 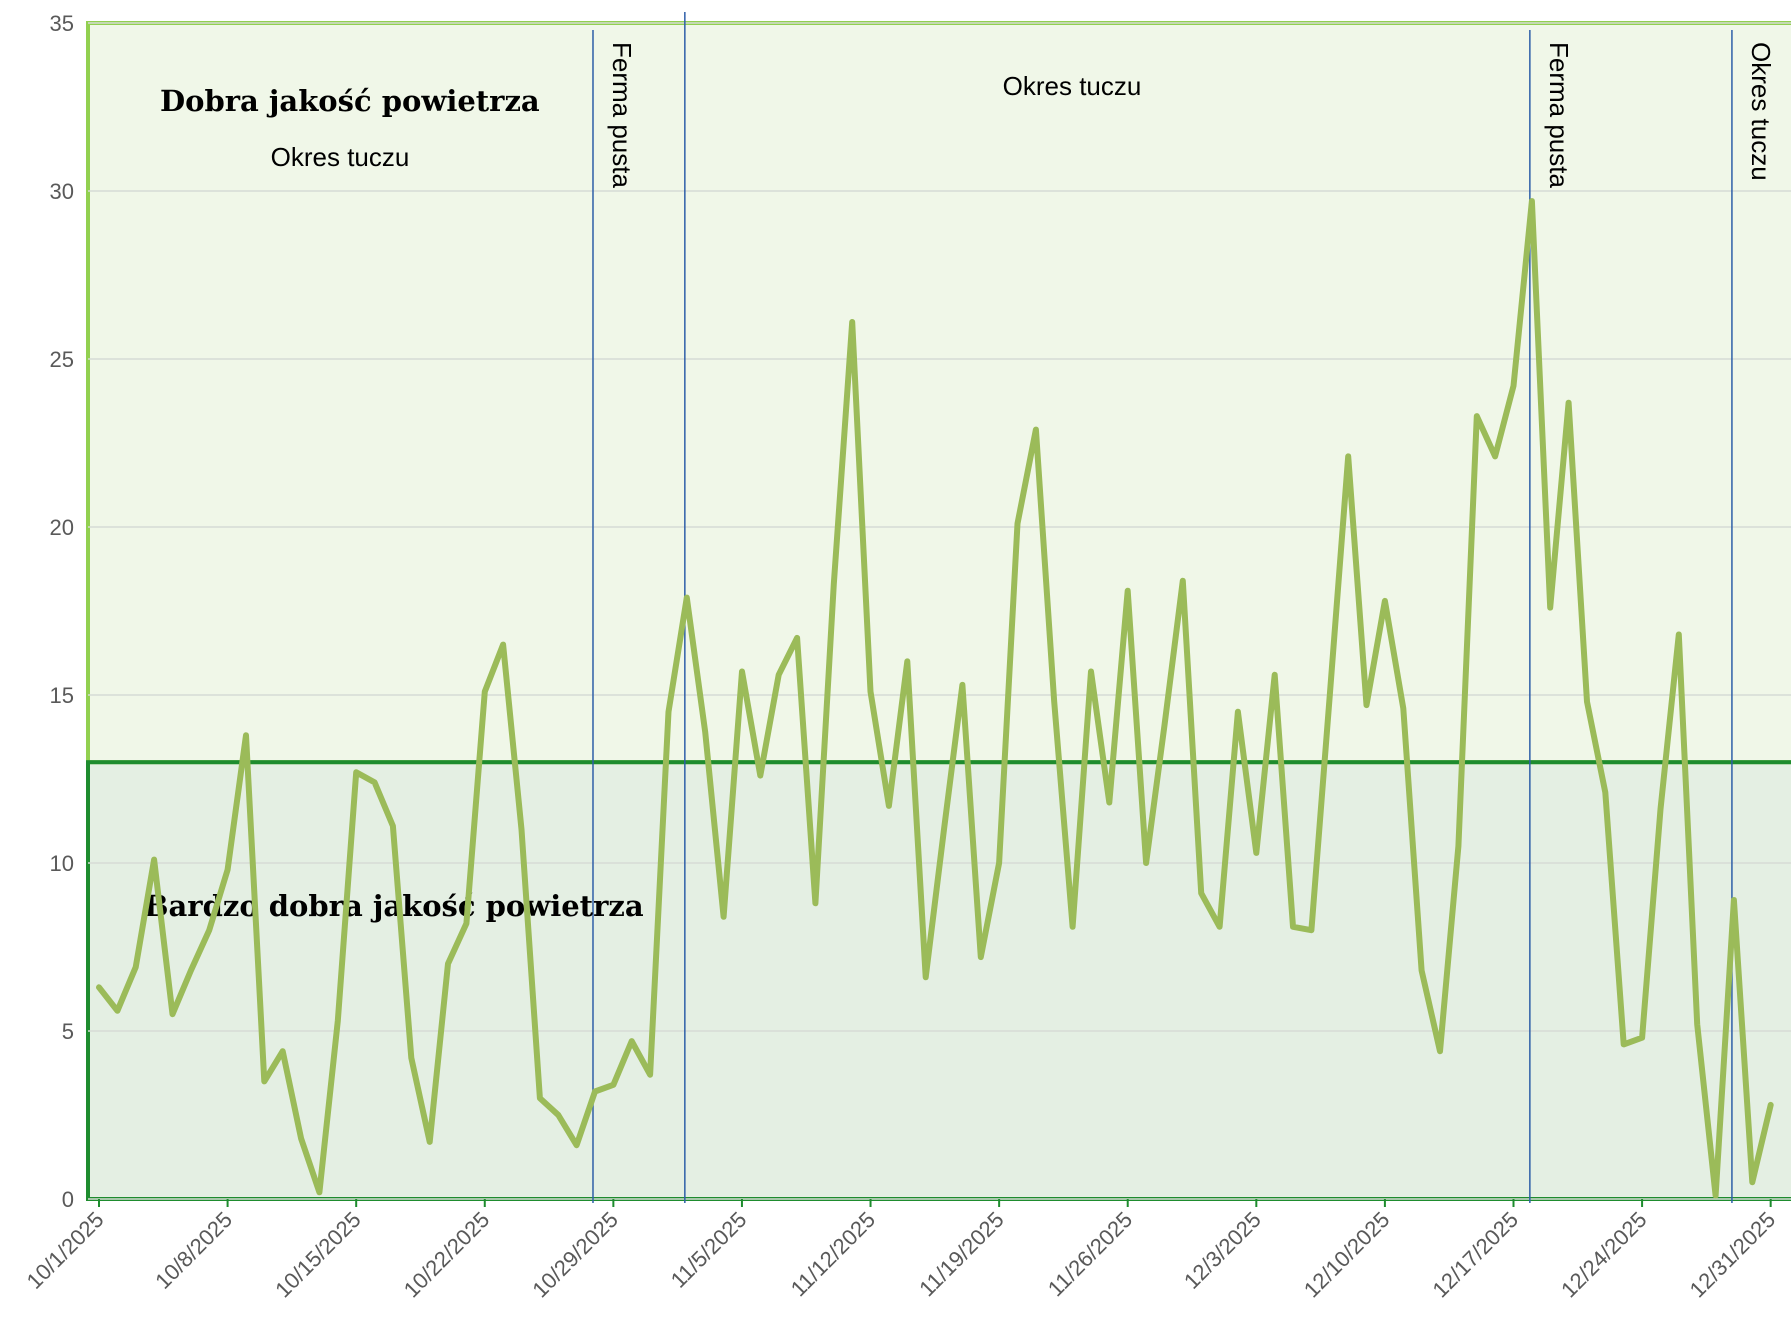 What do you see at coordinates (340, 157) in the screenshot?
I see `period-label-0: Okres tuczu` at bounding box center [340, 157].